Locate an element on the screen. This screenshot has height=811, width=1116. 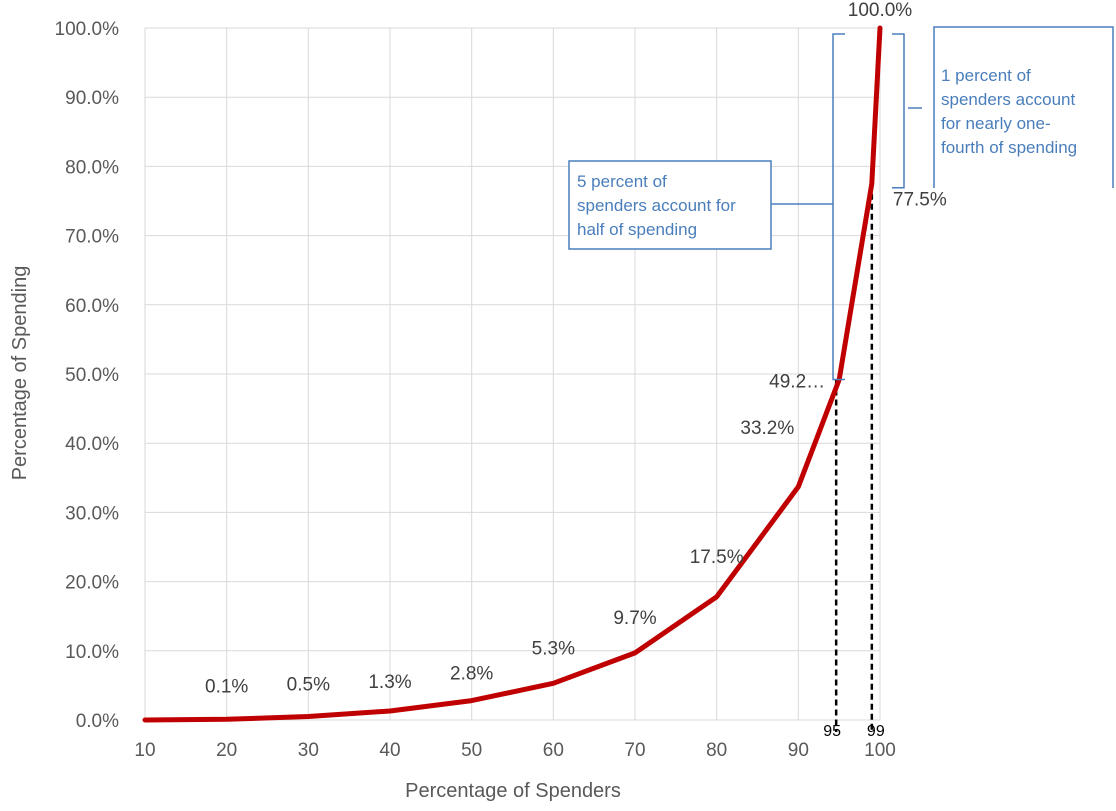
y-tick-label: 50.0% is located at coordinates (92, 375).